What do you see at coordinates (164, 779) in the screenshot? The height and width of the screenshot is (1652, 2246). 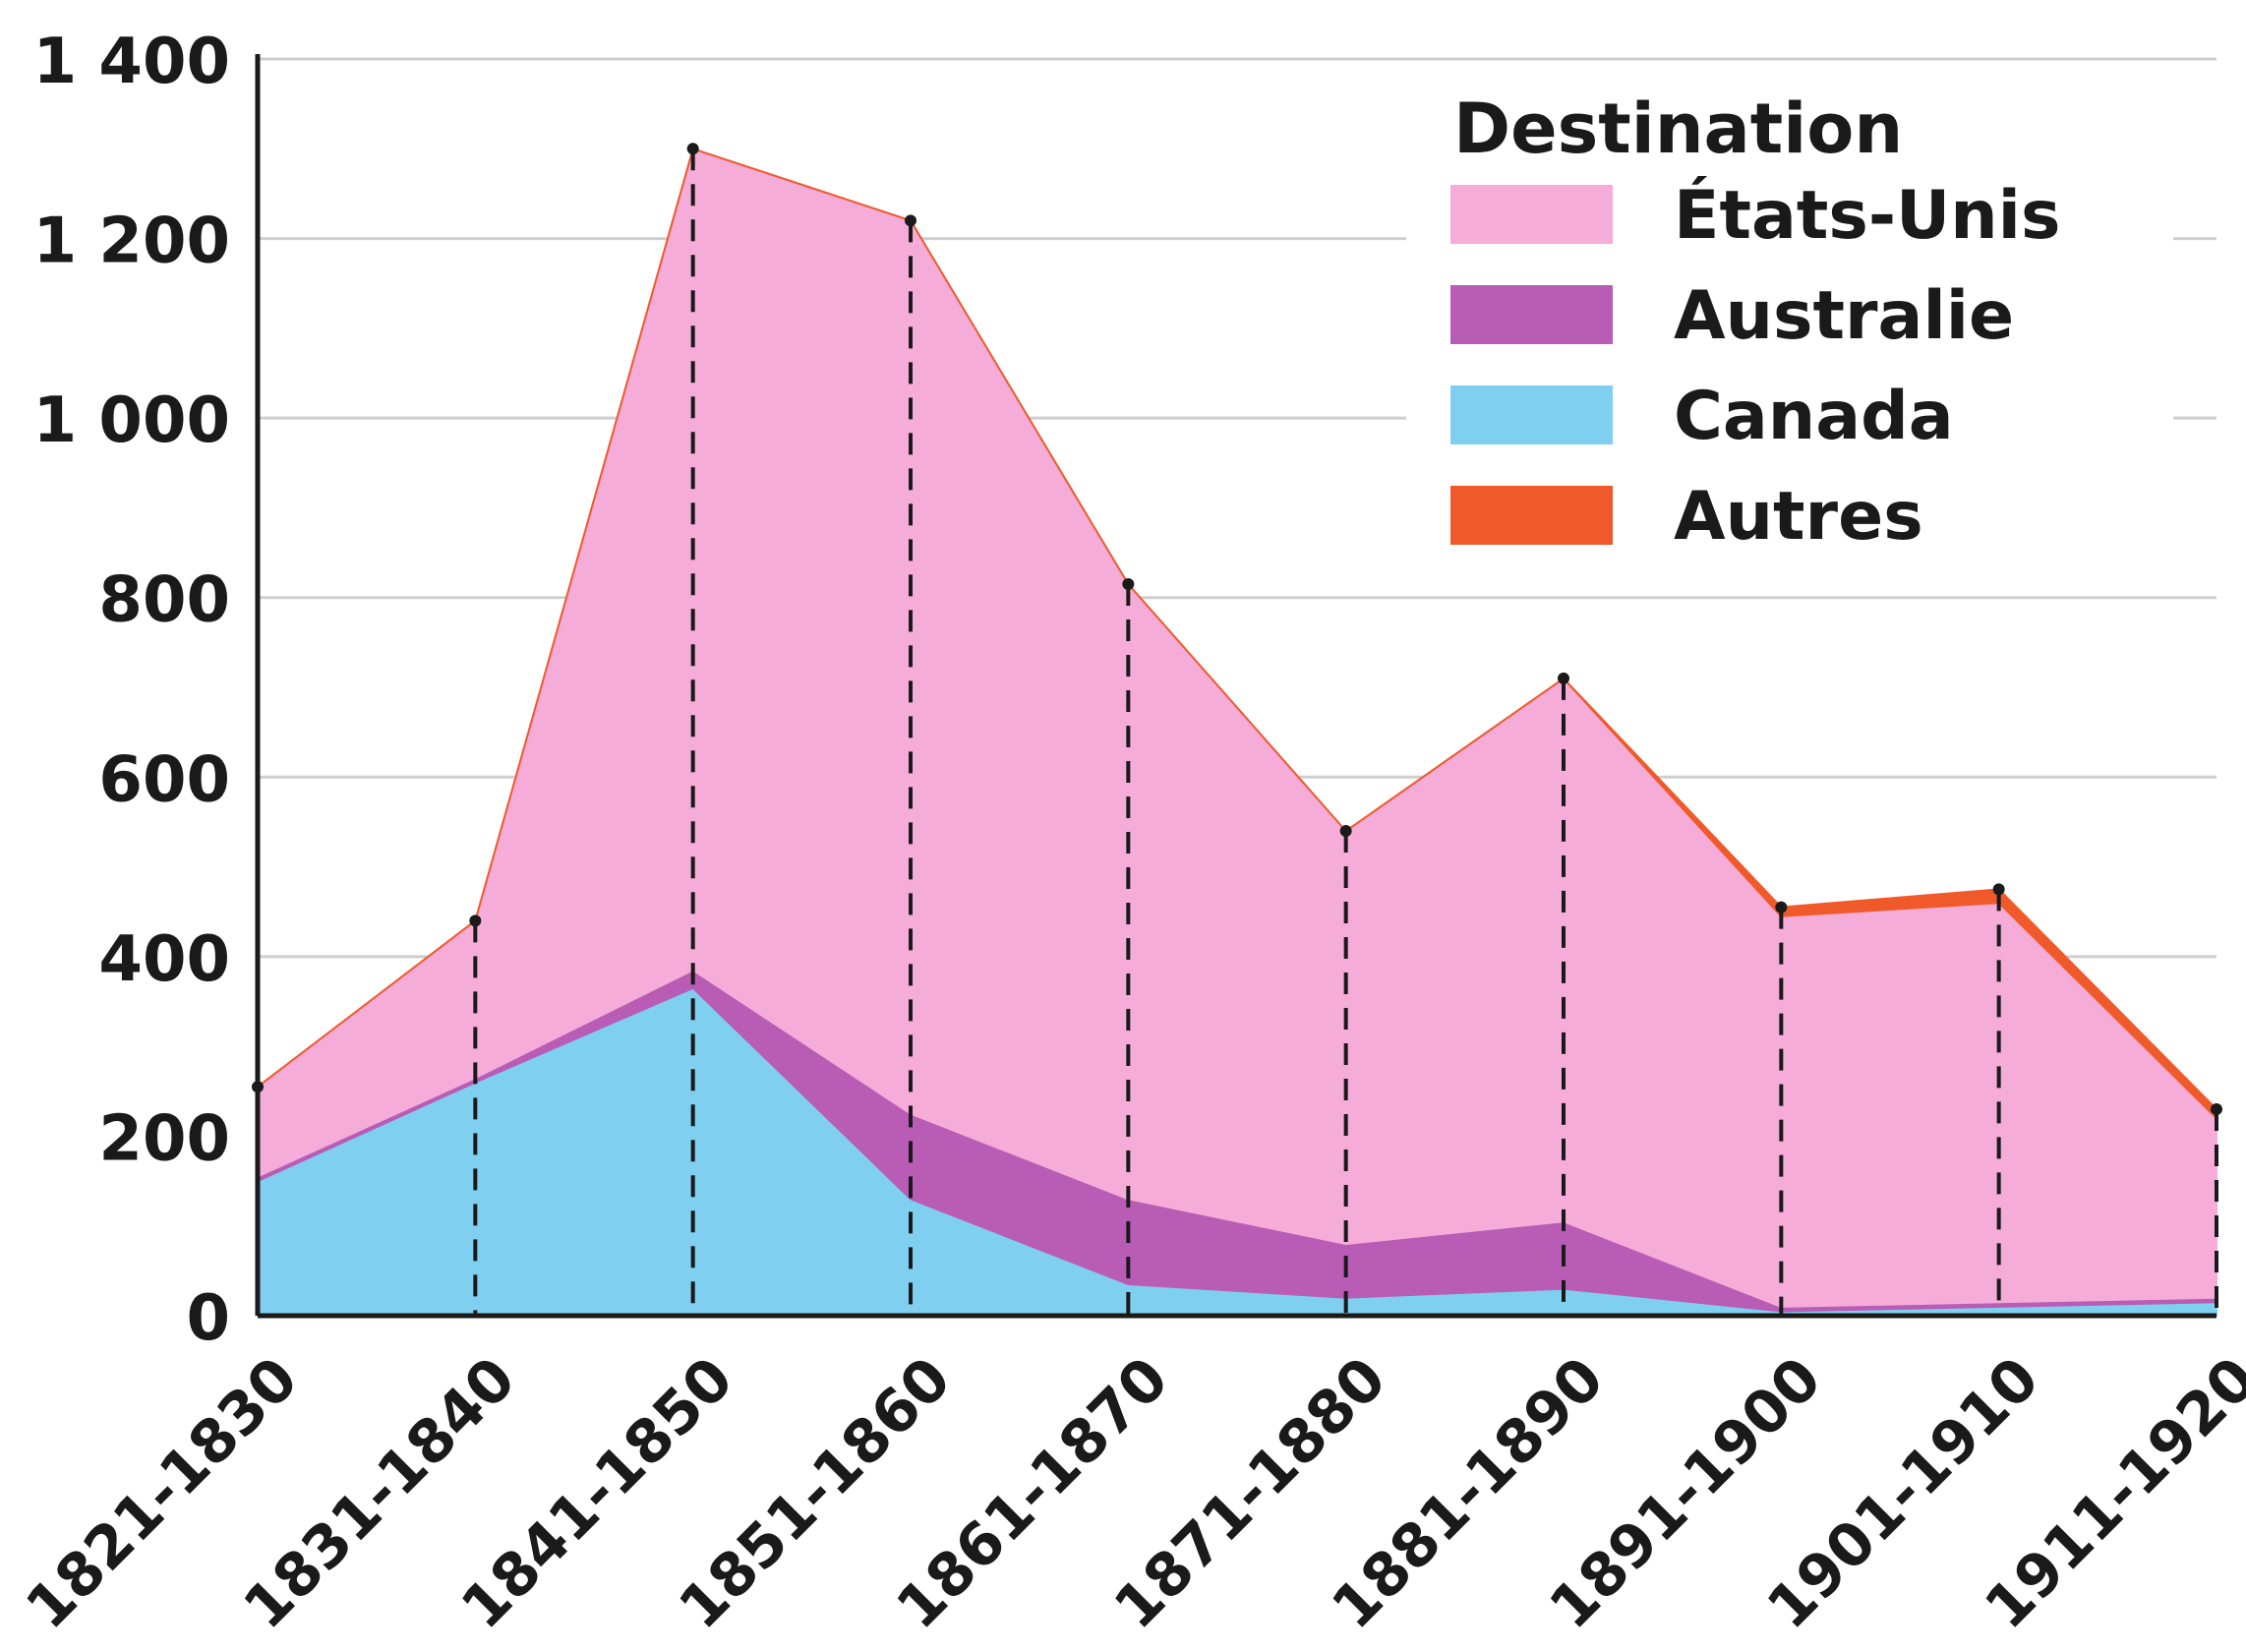 I see `y-tick-label-3: 600` at bounding box center [164, 779].